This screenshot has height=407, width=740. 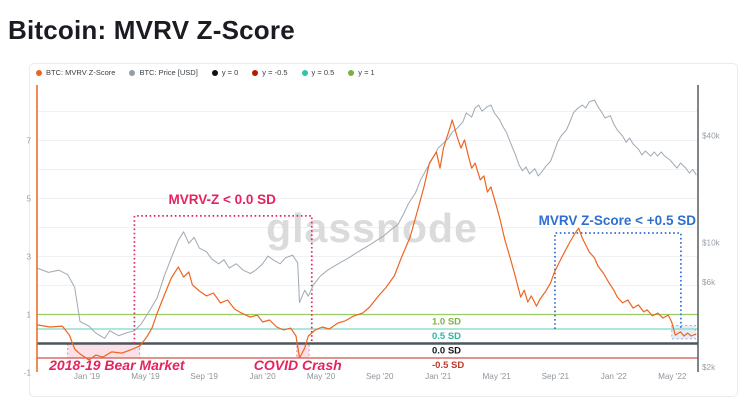 What do you see at coordinates (709, 367) in the screenshot?
I see `y-right-tick-label: $2k` at bounding box center [709, 367].